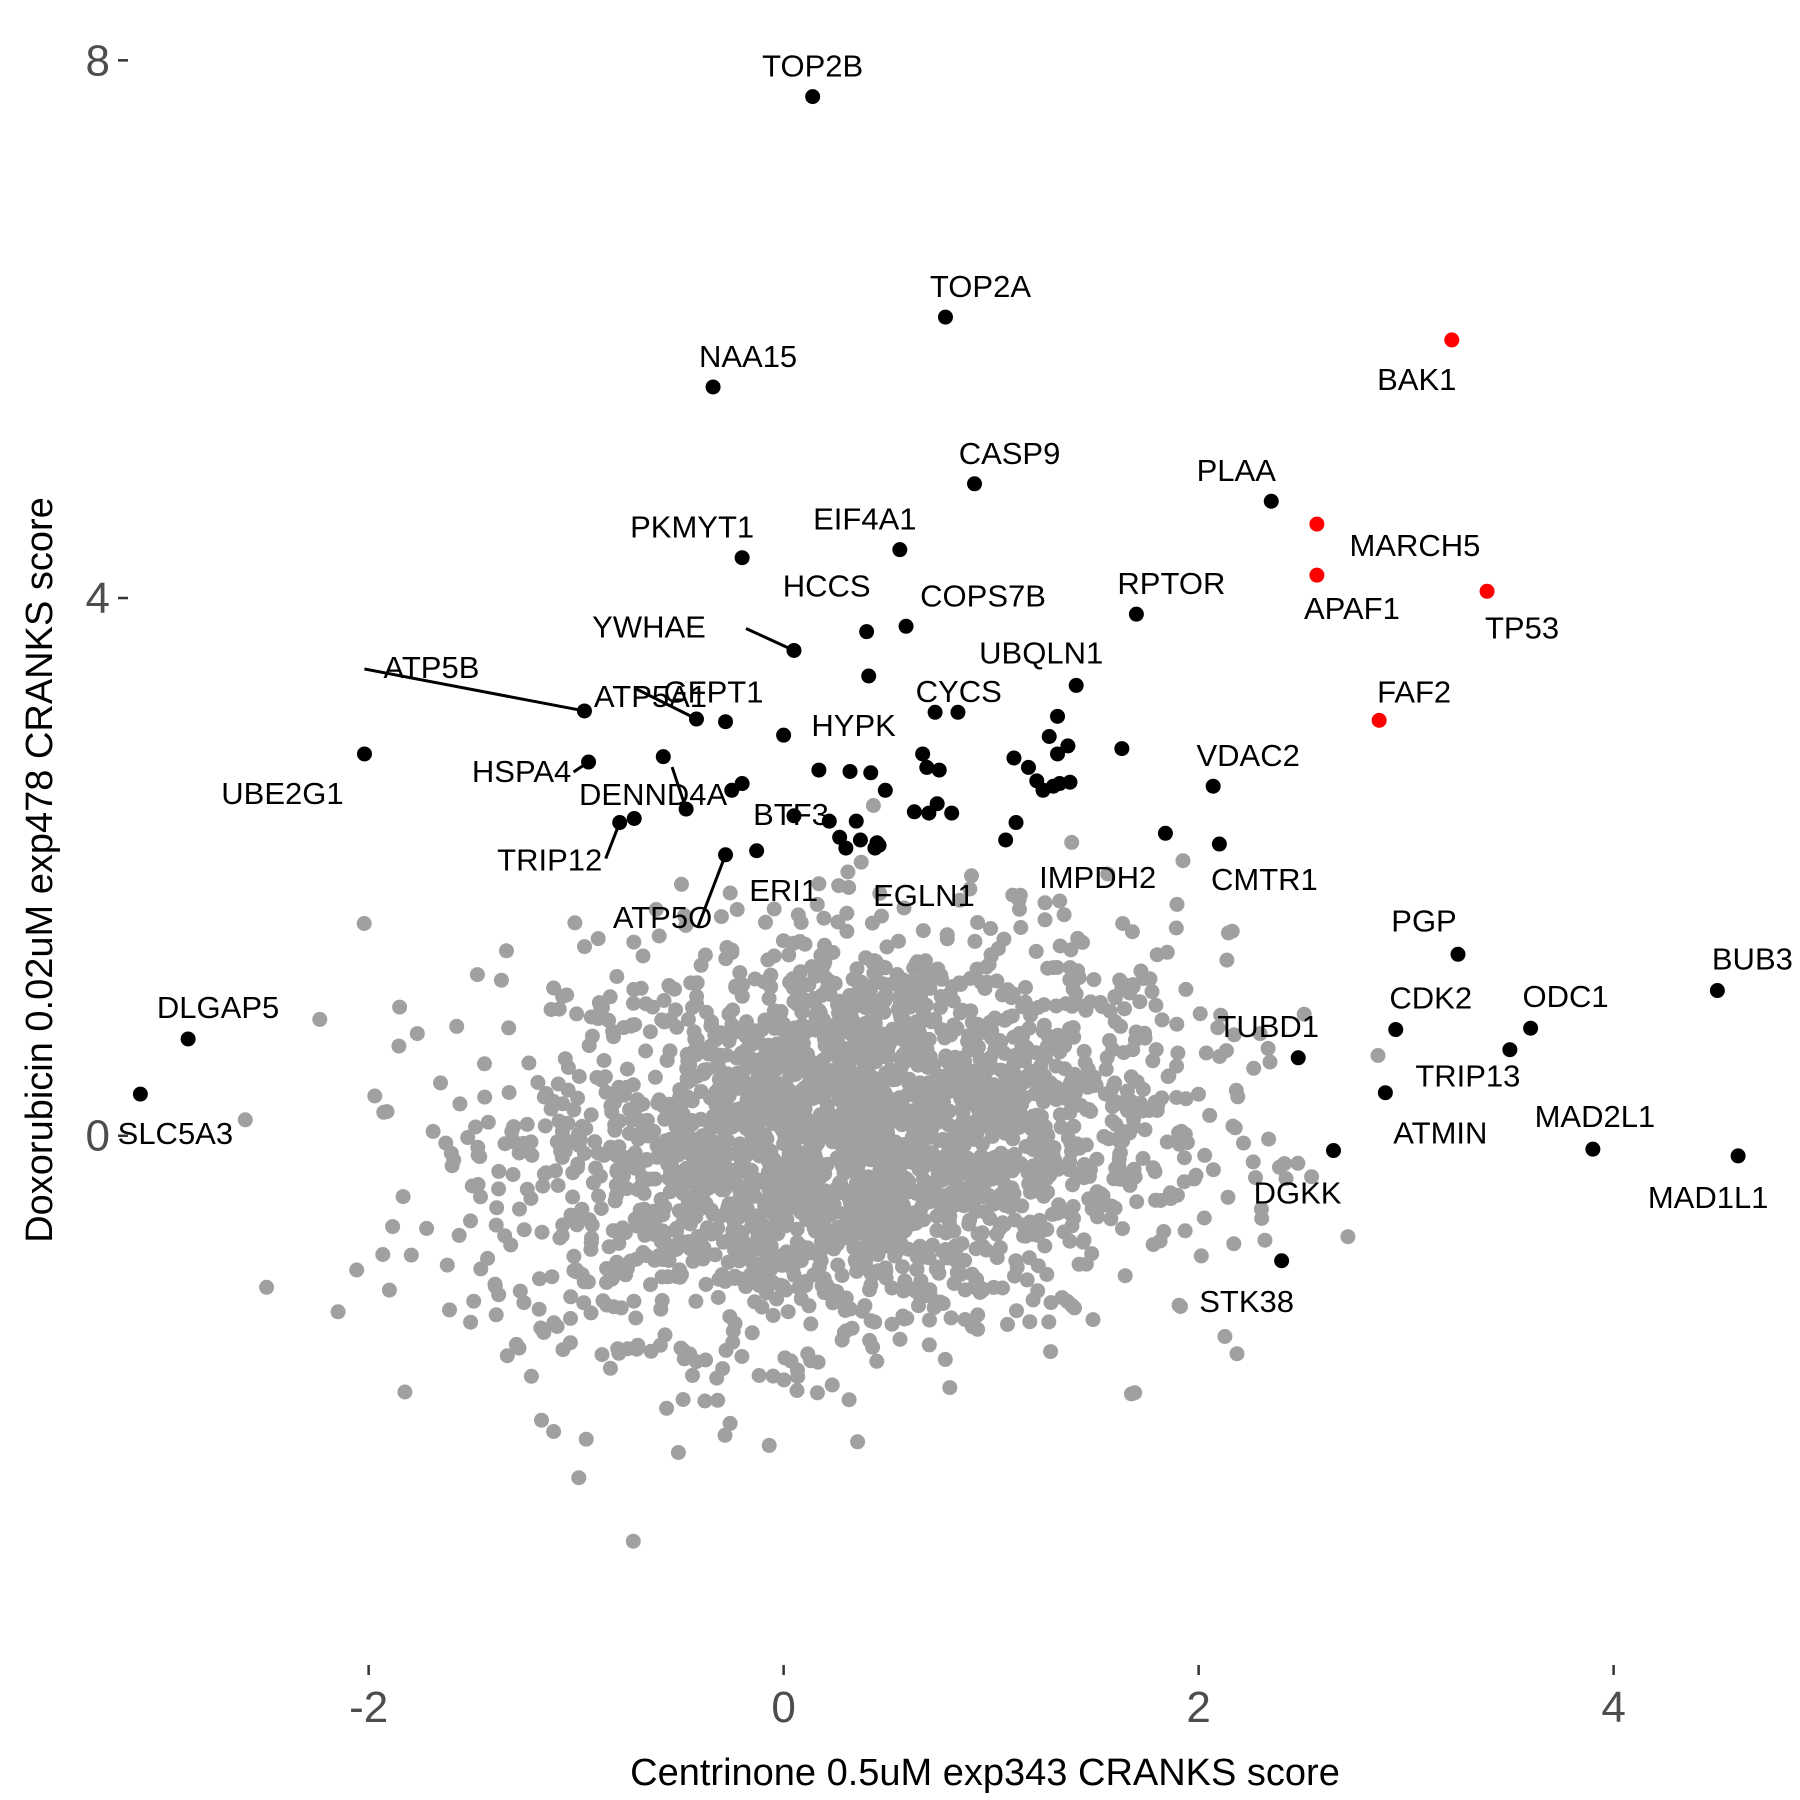 The height and width of the screenshot is (1800, 1800). Describe the element at coordinates (686, 809) in the screenshot. I see `gene-point-dennd4a` at that location.